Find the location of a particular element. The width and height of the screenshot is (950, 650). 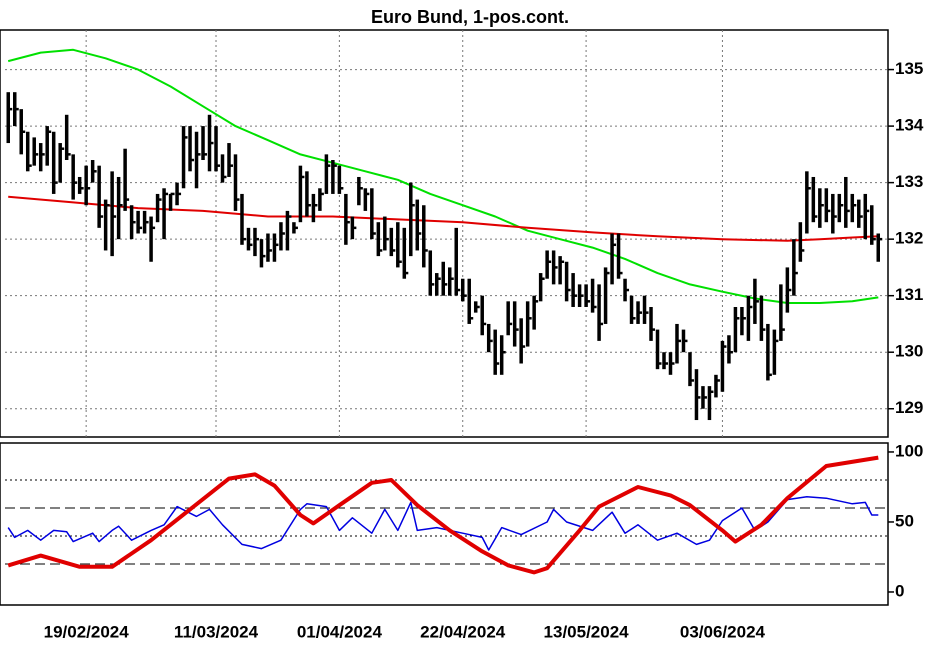

y-tick-label: 129 is located at coordinates (909, 407).